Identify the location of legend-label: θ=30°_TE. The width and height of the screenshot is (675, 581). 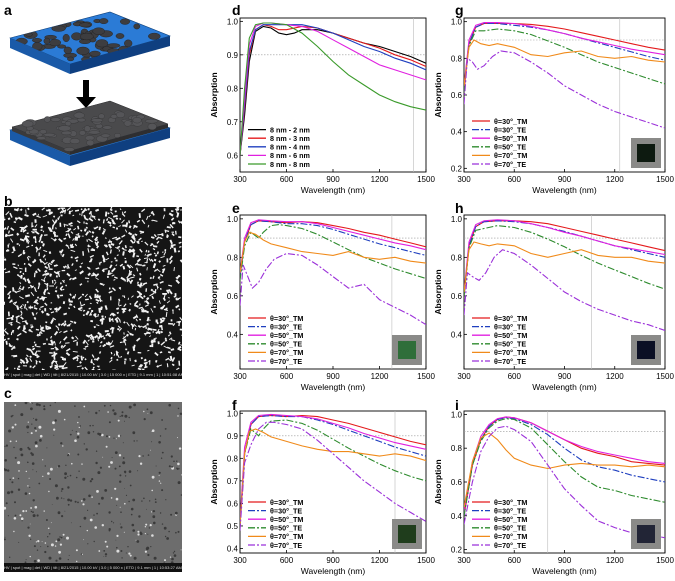
(510, 326).